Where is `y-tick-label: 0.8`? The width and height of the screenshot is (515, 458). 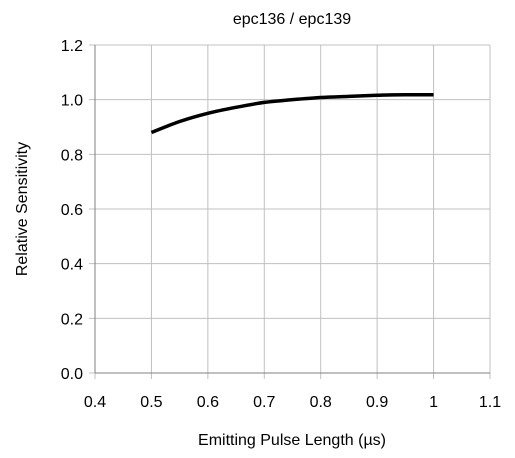 y-tick-label: 0.8 is located at coordinates (72, 155).